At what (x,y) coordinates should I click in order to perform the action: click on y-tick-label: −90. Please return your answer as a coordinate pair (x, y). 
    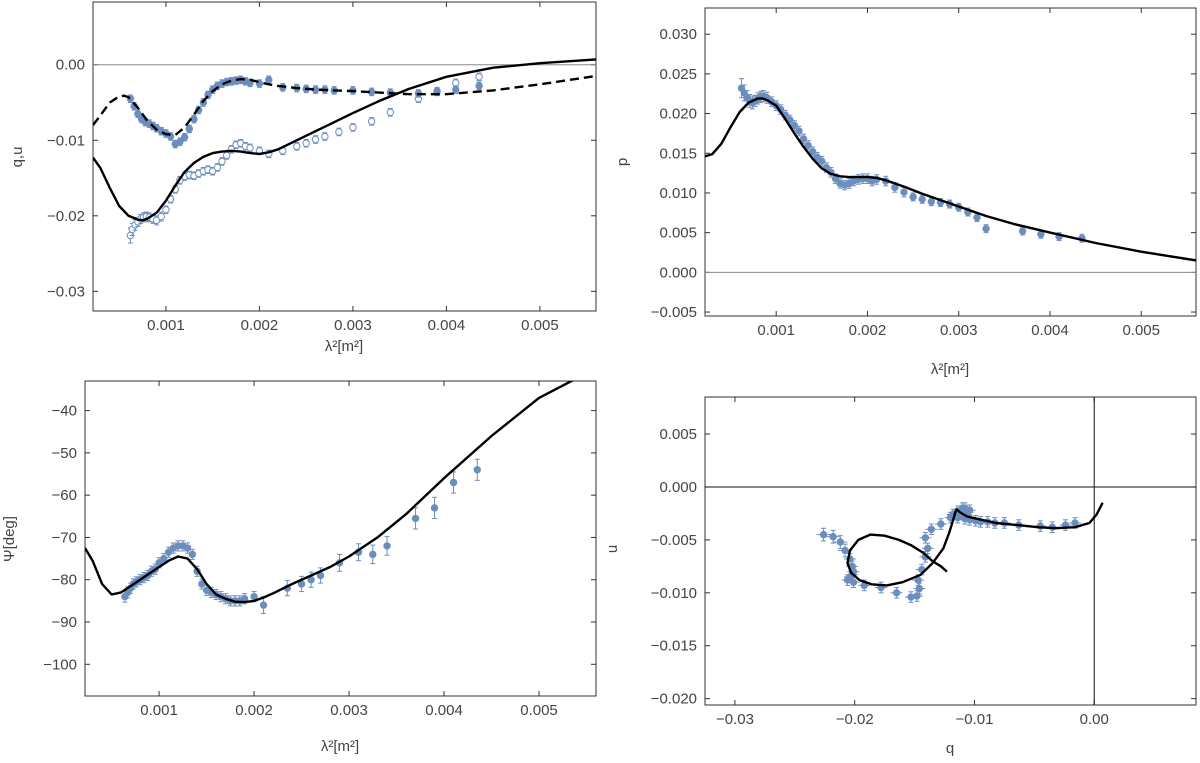
    Looking at the image, I should click on (64, 622).